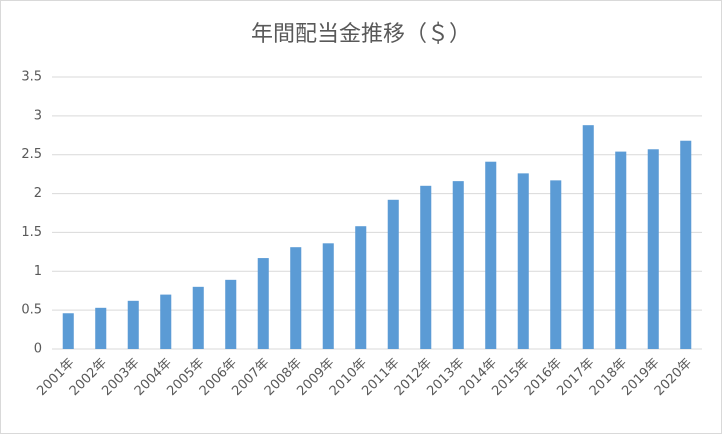  I want to click on y-tick-label: 0.5, so click(31, 310).